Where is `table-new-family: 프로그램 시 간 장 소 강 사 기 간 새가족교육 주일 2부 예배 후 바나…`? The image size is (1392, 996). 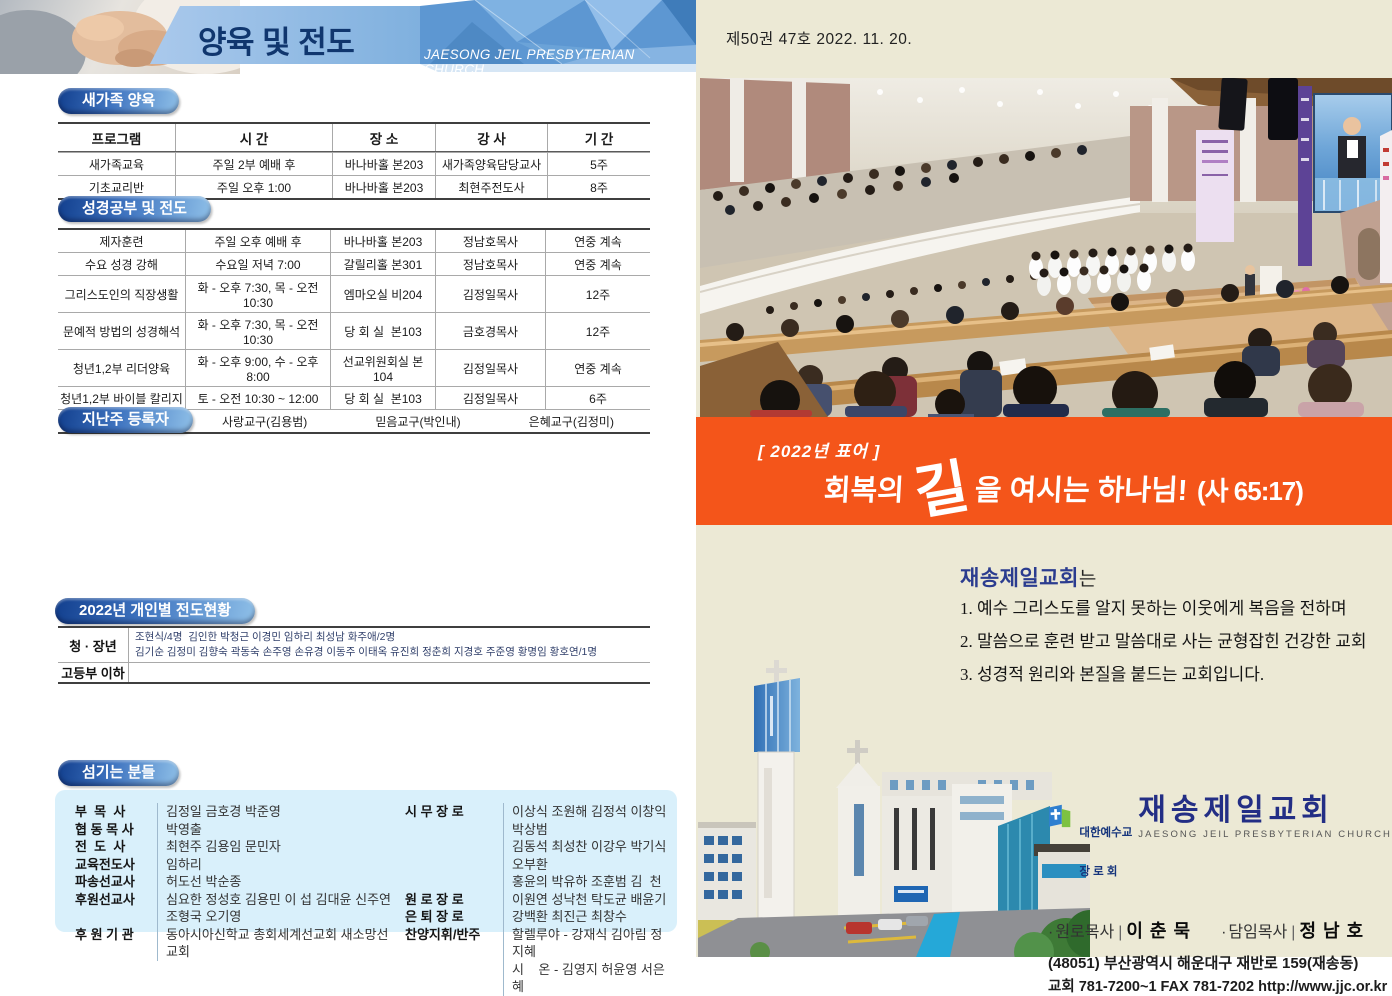
table-new-family: 프로그램 시 간 장 소 강 사 기 간 새가족교육 주일 2부 예배 후 바나… is located at coordinates (354, 161).